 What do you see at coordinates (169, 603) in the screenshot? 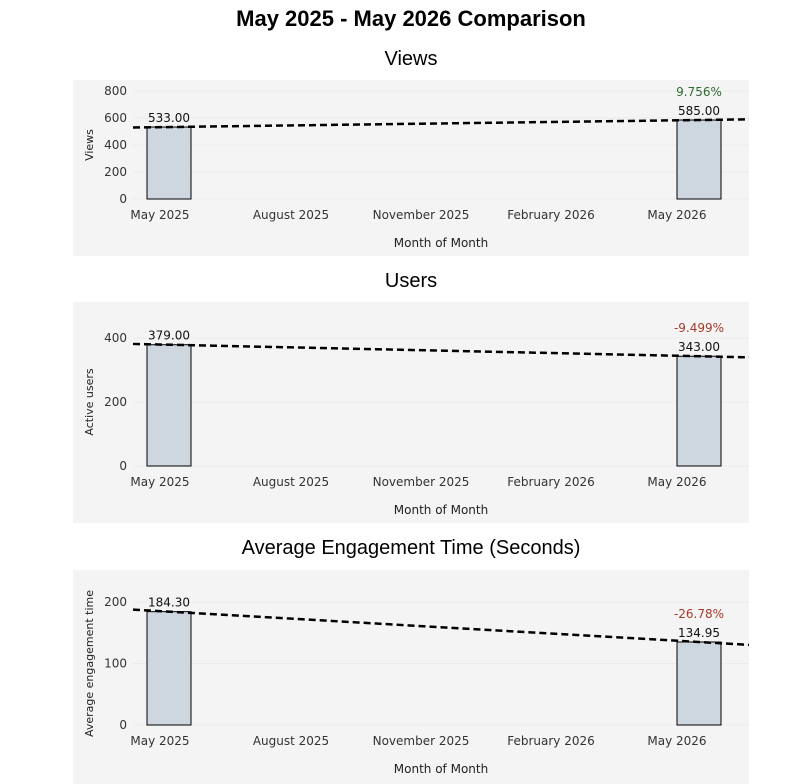
I see `bar-value-label: 184.30` at bounding box center [169, 603].